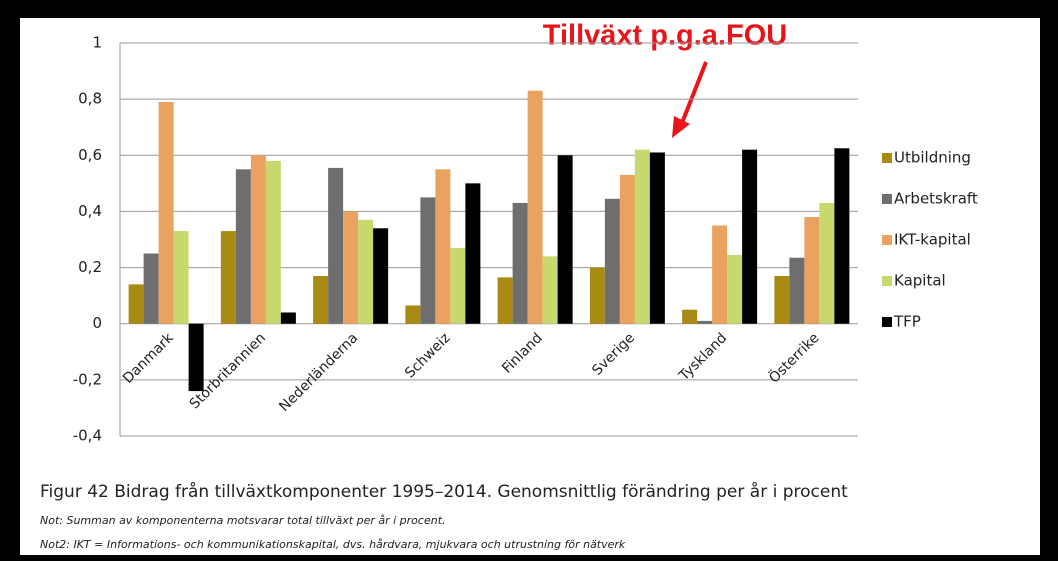  Describe the element at coordinates (932, 240) in the screenshot. I see `legend-label: IKT-kapital` at that location.